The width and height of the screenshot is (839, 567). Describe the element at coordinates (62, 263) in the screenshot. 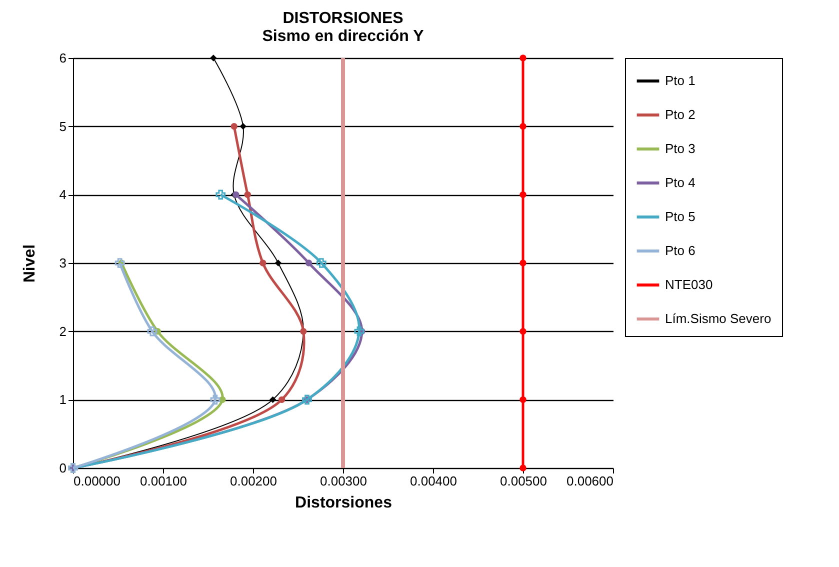

I see `y-tick-label: 3` at that location.